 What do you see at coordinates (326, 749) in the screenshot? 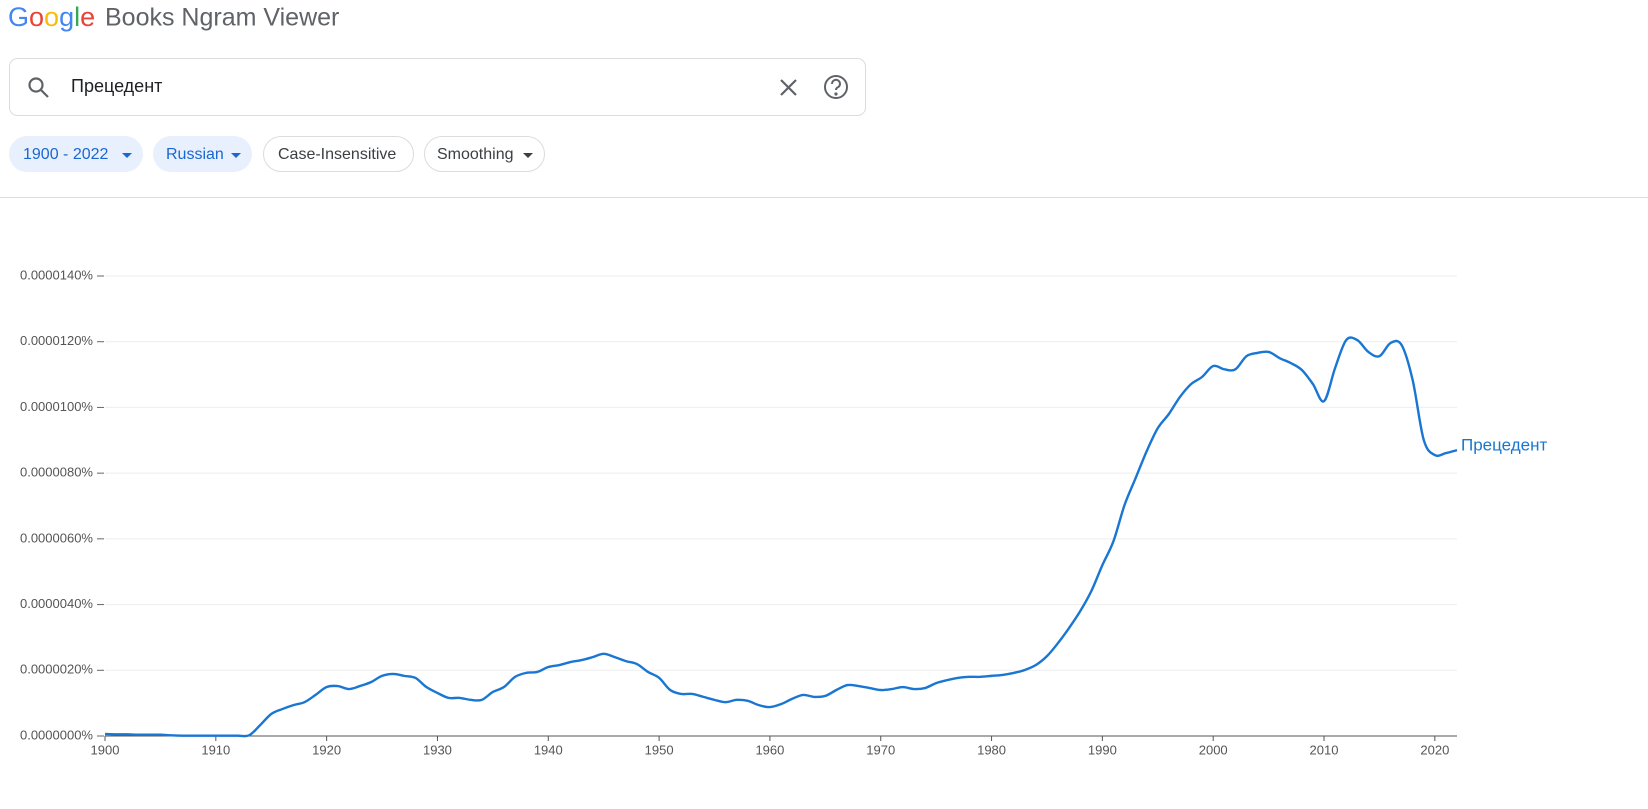
I see `x-tick-label: 1920` at bounding box center [326, 749].